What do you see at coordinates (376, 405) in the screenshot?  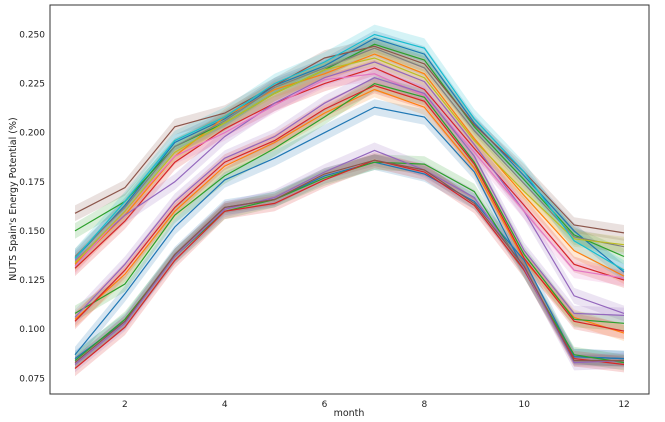 I see `x-axis-ticks: 2 4 6 8 10 12` at bounding box center [376, 405].